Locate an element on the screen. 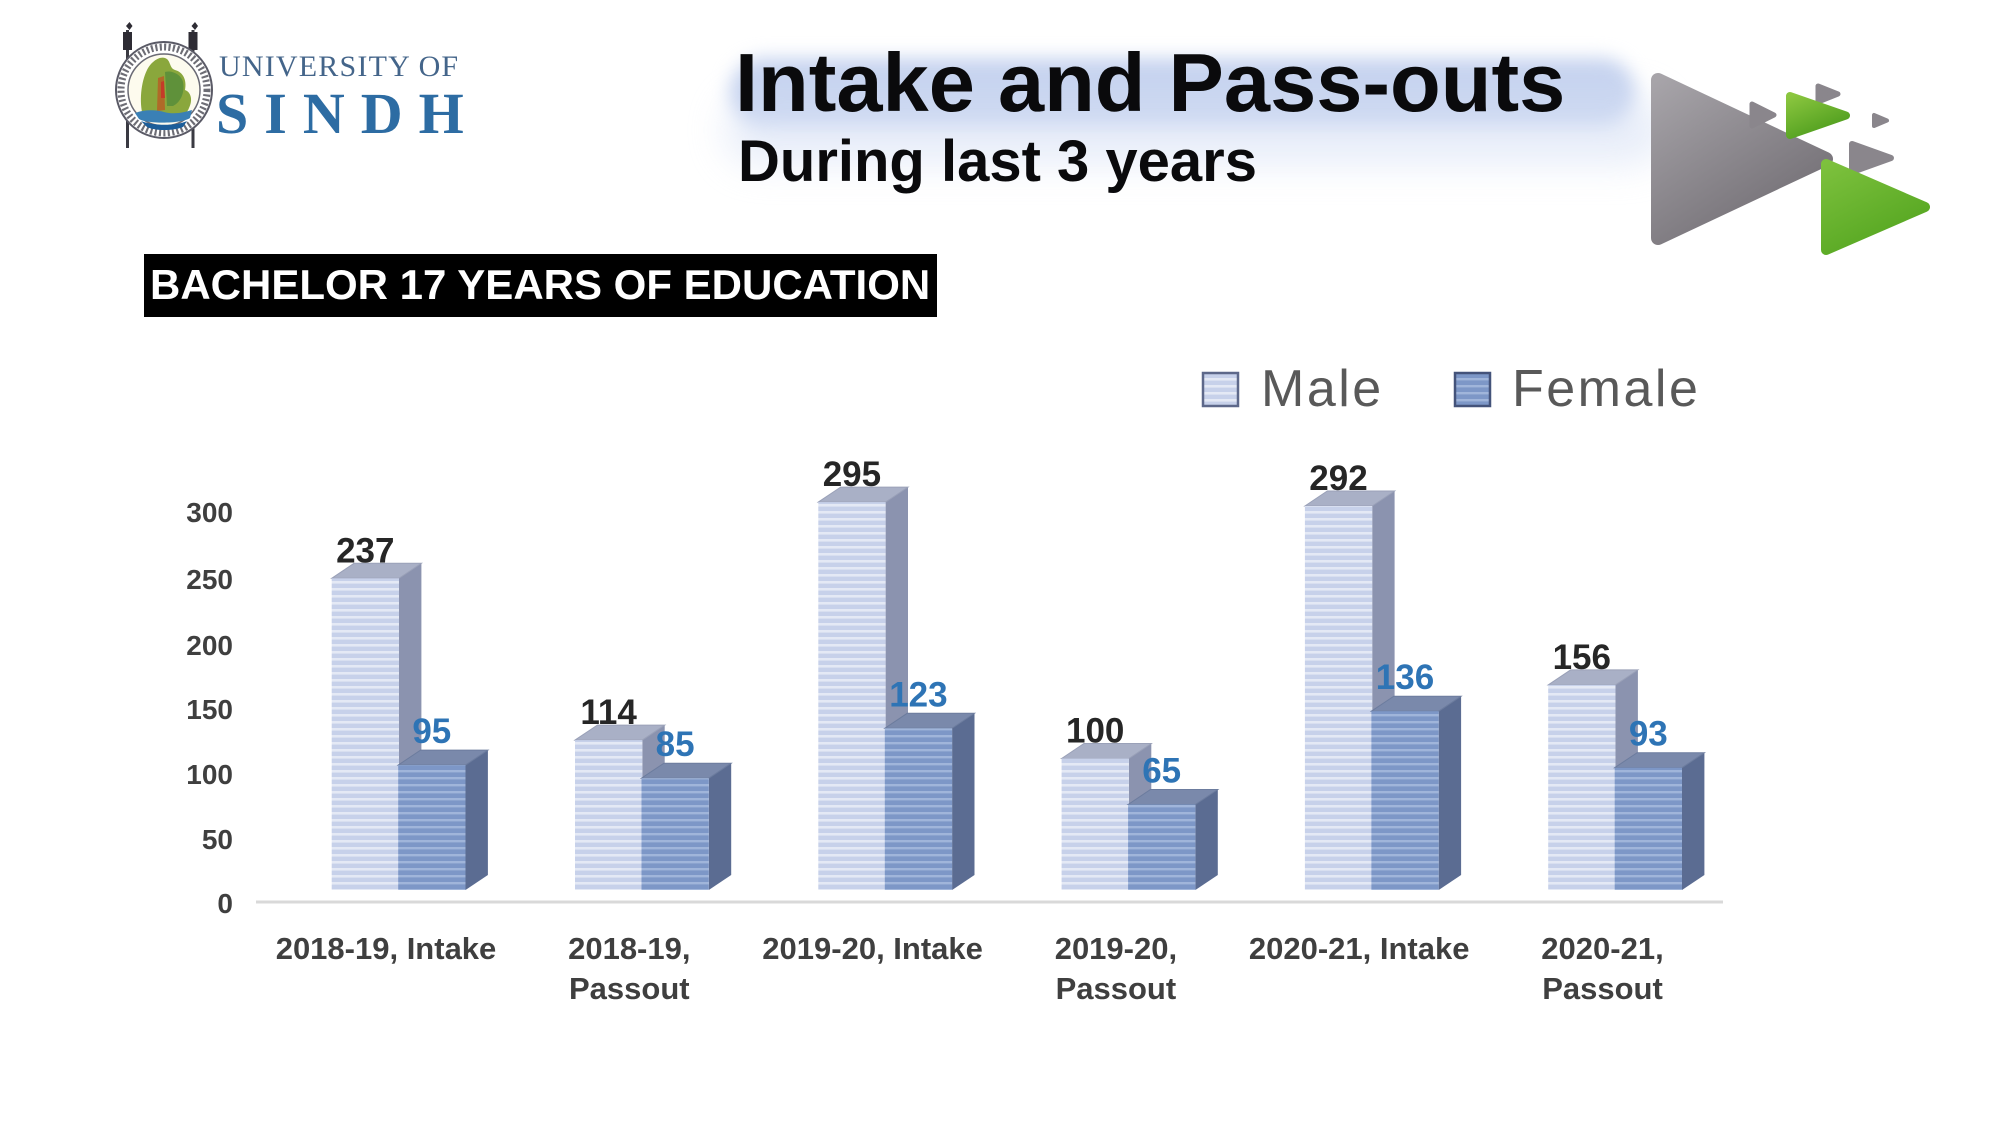 Image resolution: width=2000 pixels, height=1125 pixels. svg-text: 114 is located at coordinates (608, 712).